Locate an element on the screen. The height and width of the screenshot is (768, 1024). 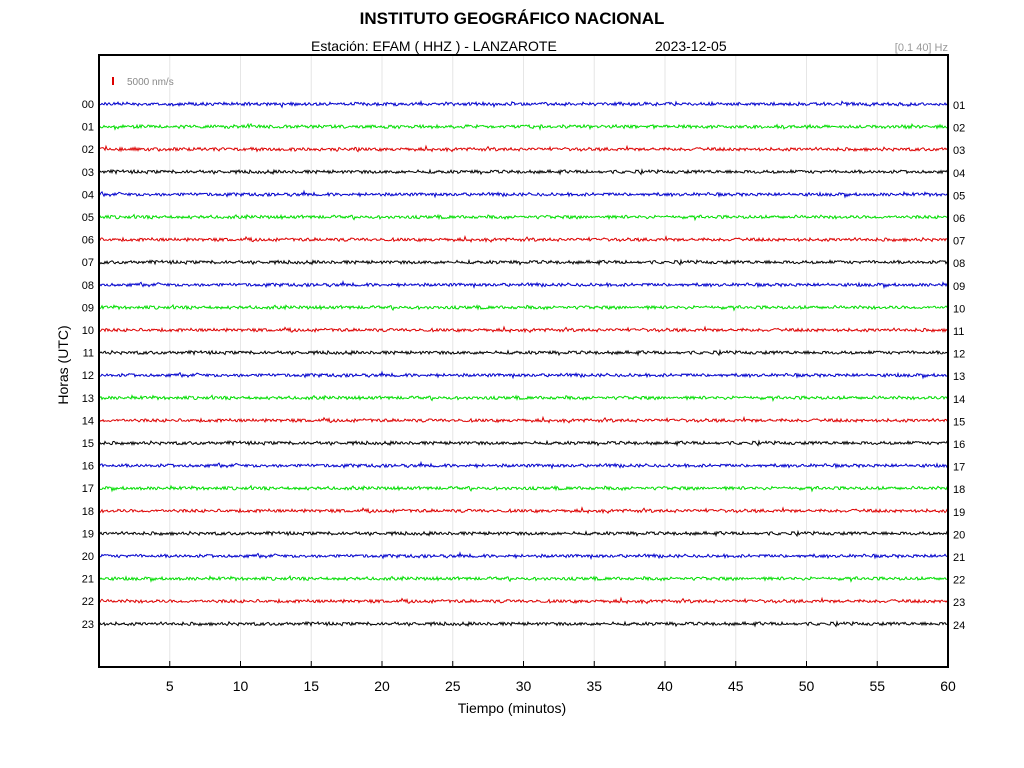
x-tick-label: 60 is located at coordinates (948, 686).